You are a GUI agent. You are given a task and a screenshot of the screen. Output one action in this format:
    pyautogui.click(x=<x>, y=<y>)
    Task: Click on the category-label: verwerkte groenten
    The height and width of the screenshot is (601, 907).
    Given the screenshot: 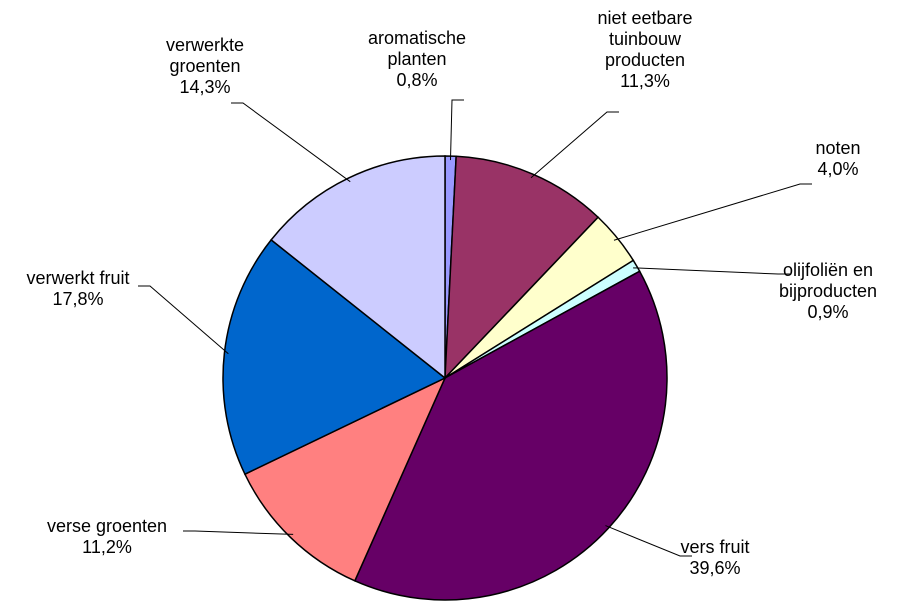 What is the action you would take?
    pyautogui.click(x=205, y=55)
    